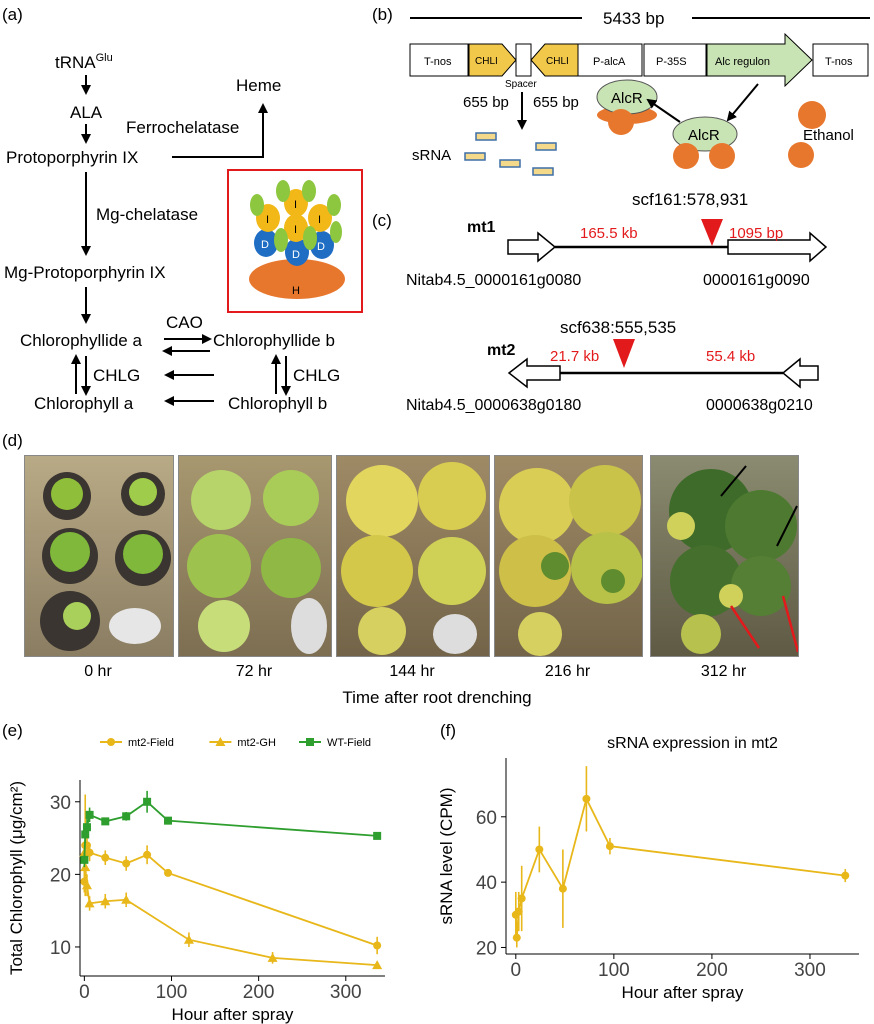 The image size is (874, 1024). I want to click on palca-label: P-alcA, so click(609, 62).